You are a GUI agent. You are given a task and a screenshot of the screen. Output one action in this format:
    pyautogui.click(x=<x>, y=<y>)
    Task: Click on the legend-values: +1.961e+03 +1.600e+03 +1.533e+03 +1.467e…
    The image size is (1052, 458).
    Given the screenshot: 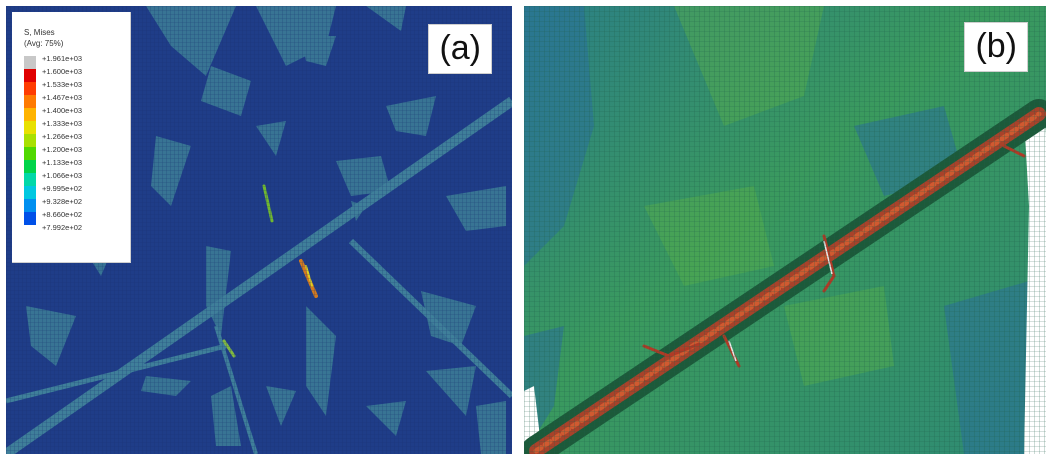 What is the action you would take?
    pyautogui.click(x=62, y=143)
    